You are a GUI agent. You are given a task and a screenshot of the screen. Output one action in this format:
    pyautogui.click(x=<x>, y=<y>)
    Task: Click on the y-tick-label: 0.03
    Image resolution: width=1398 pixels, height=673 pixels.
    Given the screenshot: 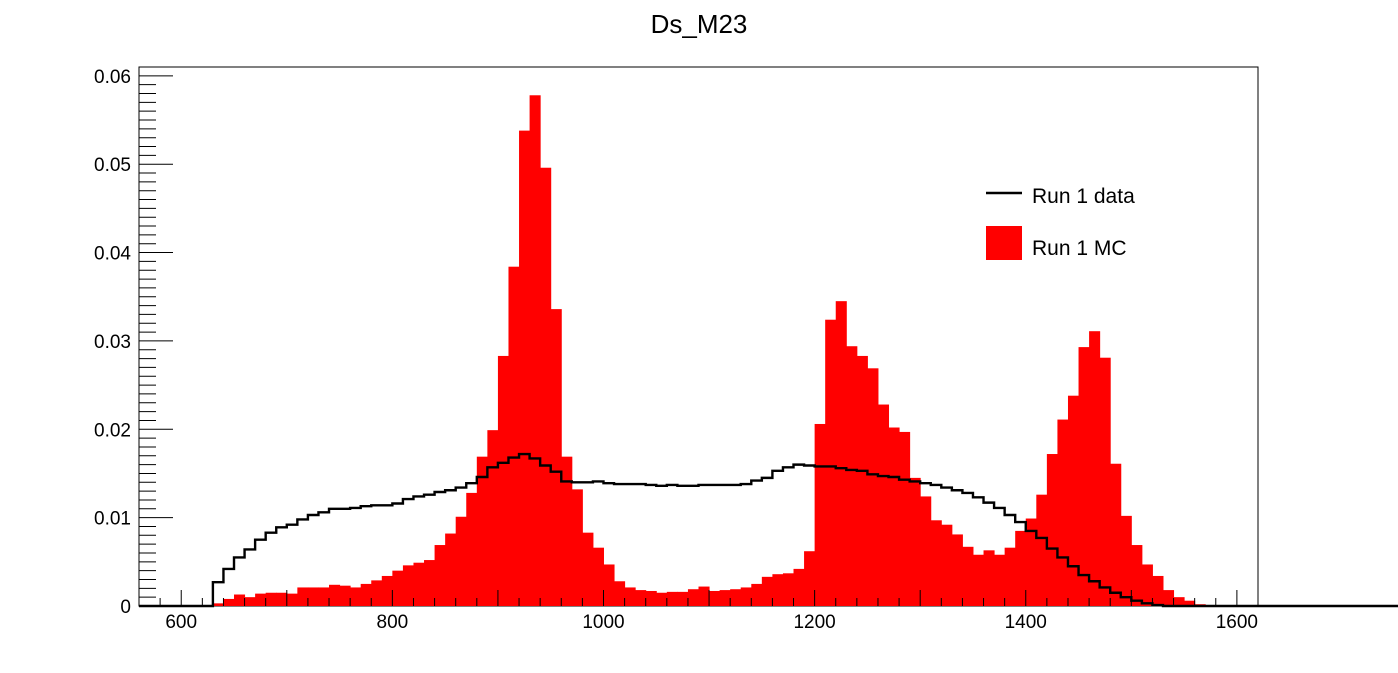 What is the action you would take?
    pyautogui.click(x=112, y=342)
    